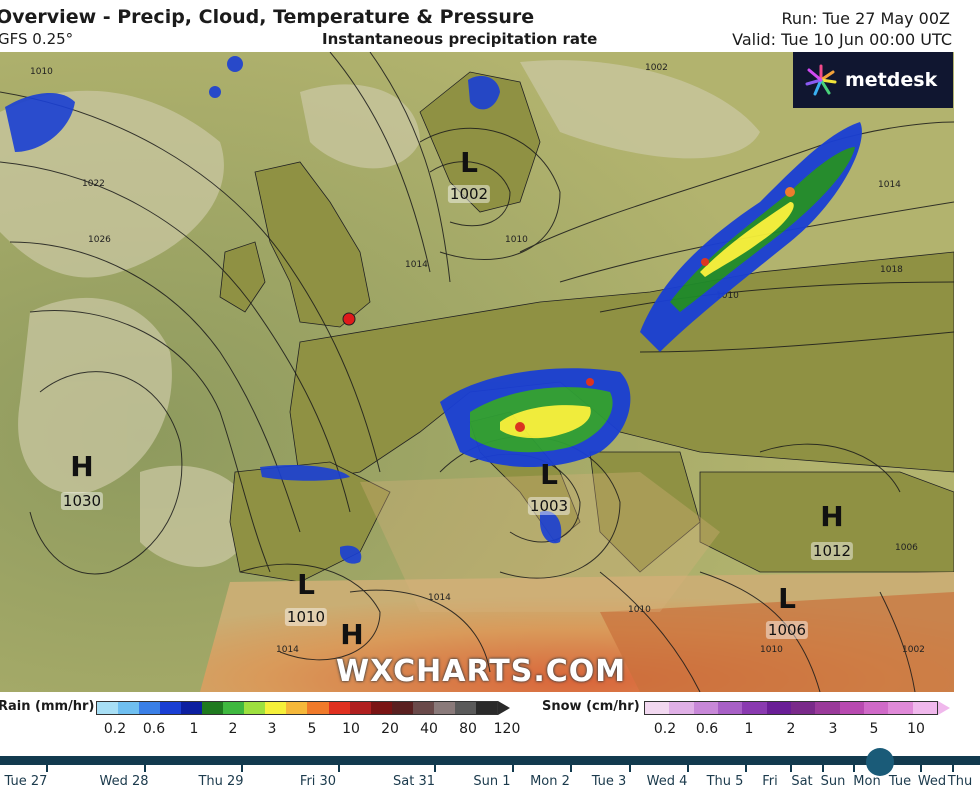  What do you see at coordinates (900, 781) in the screenshot?
I see `timeline-day-label: Tue` at bounding box center [900, 781].